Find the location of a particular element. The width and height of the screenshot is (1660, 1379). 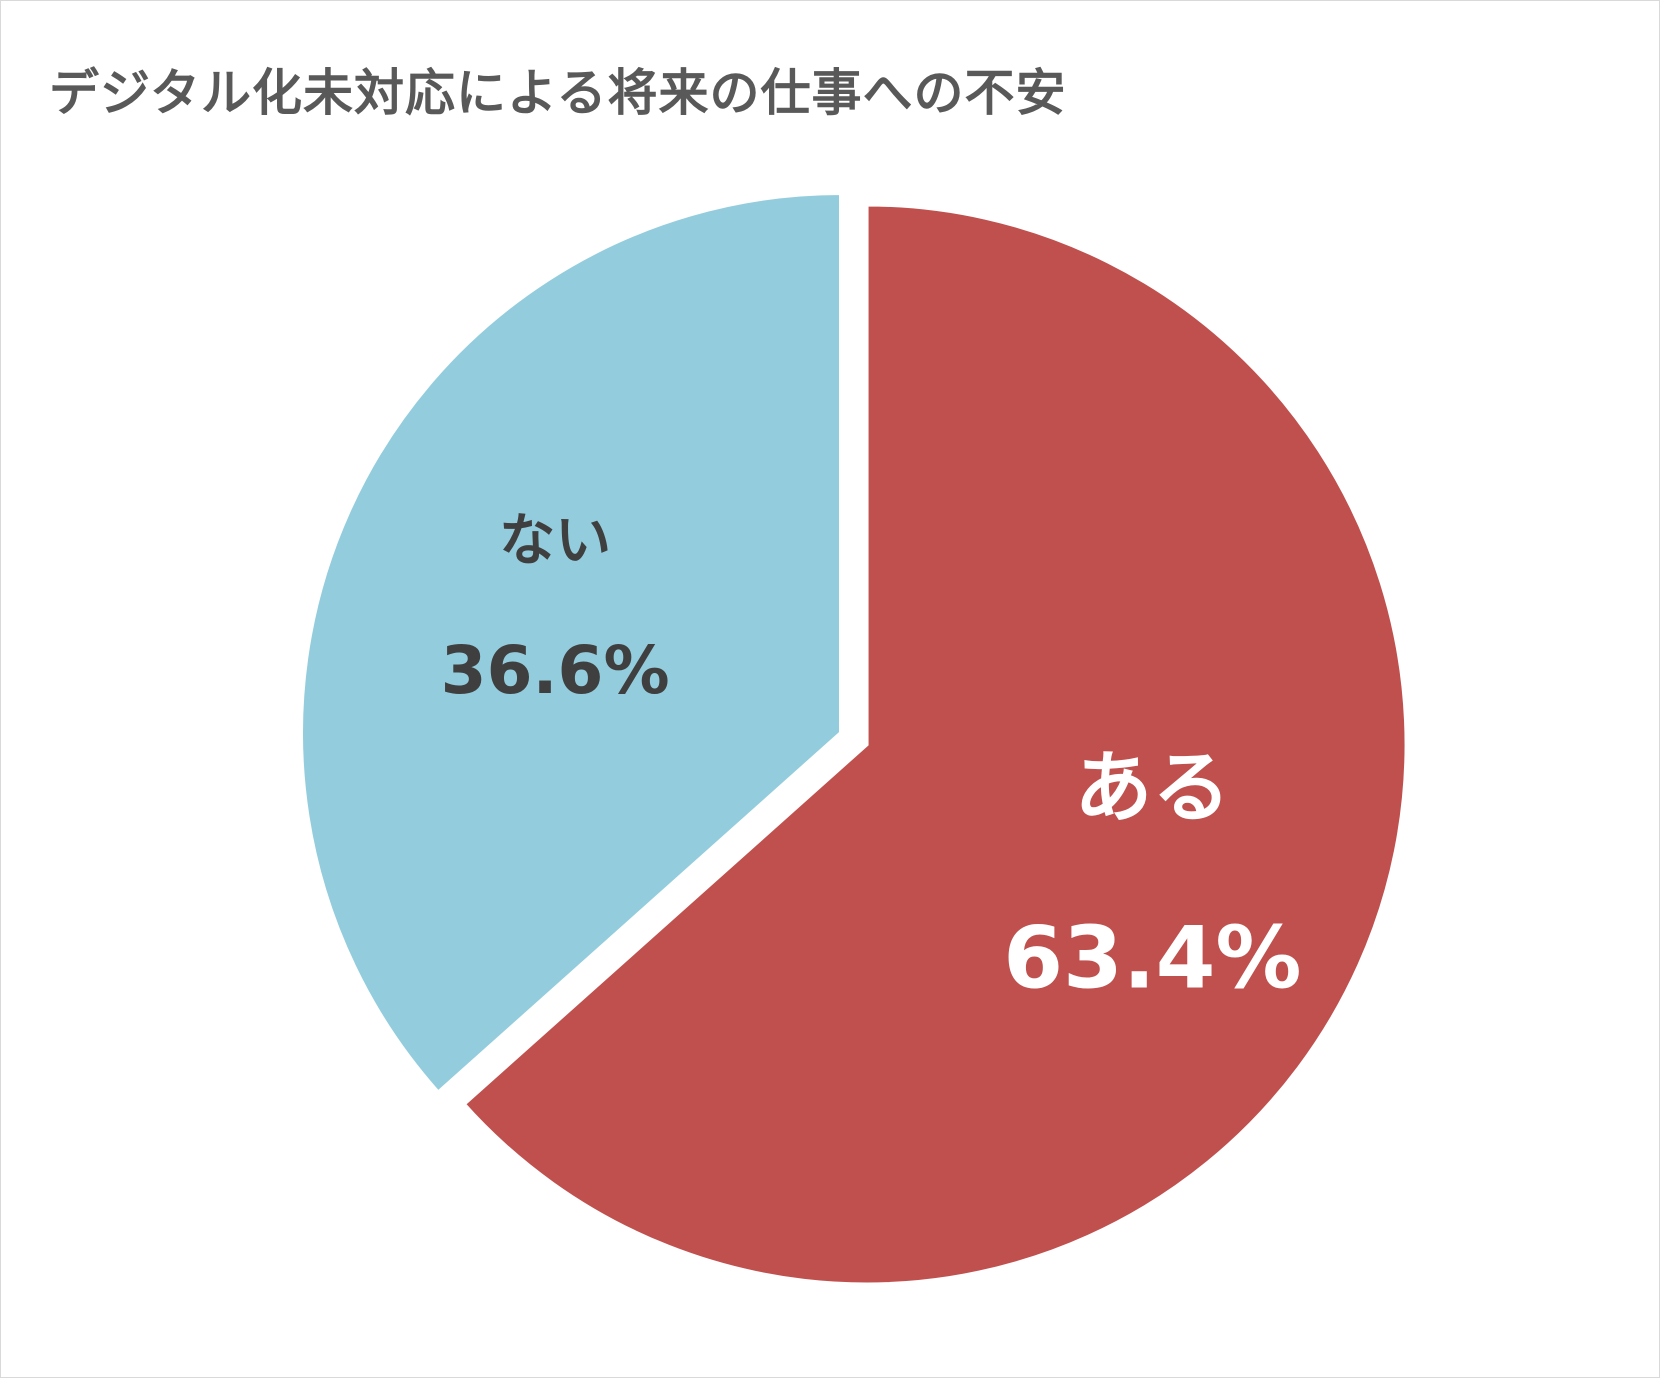

slice-value-label: 63.4% is located at coordinates (1152, 959).